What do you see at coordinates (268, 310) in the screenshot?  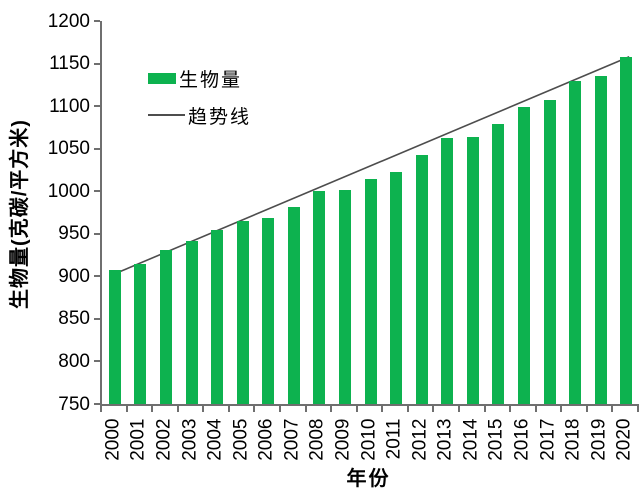 I see `bar-2006` at bounding box center [268, 310].